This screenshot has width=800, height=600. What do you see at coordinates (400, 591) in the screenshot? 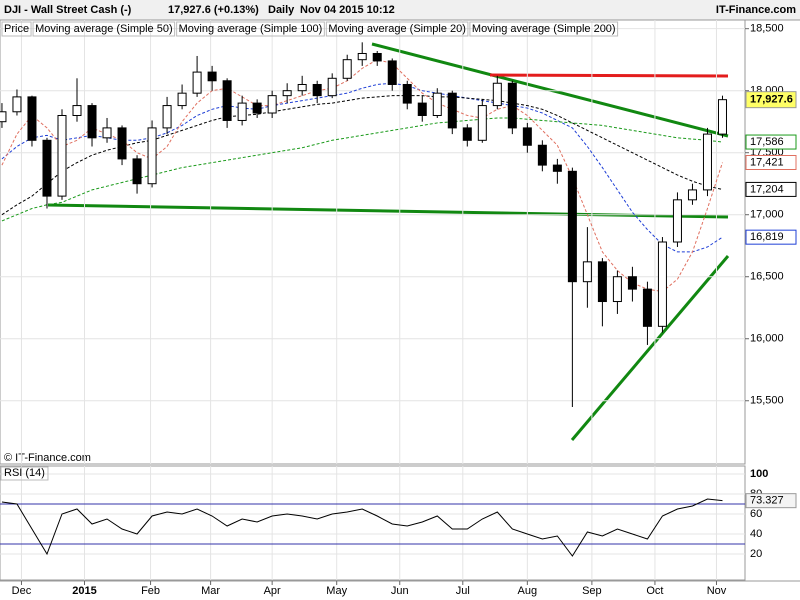
I see `x-tick-label: Jun` at bounding box center [400, 591].